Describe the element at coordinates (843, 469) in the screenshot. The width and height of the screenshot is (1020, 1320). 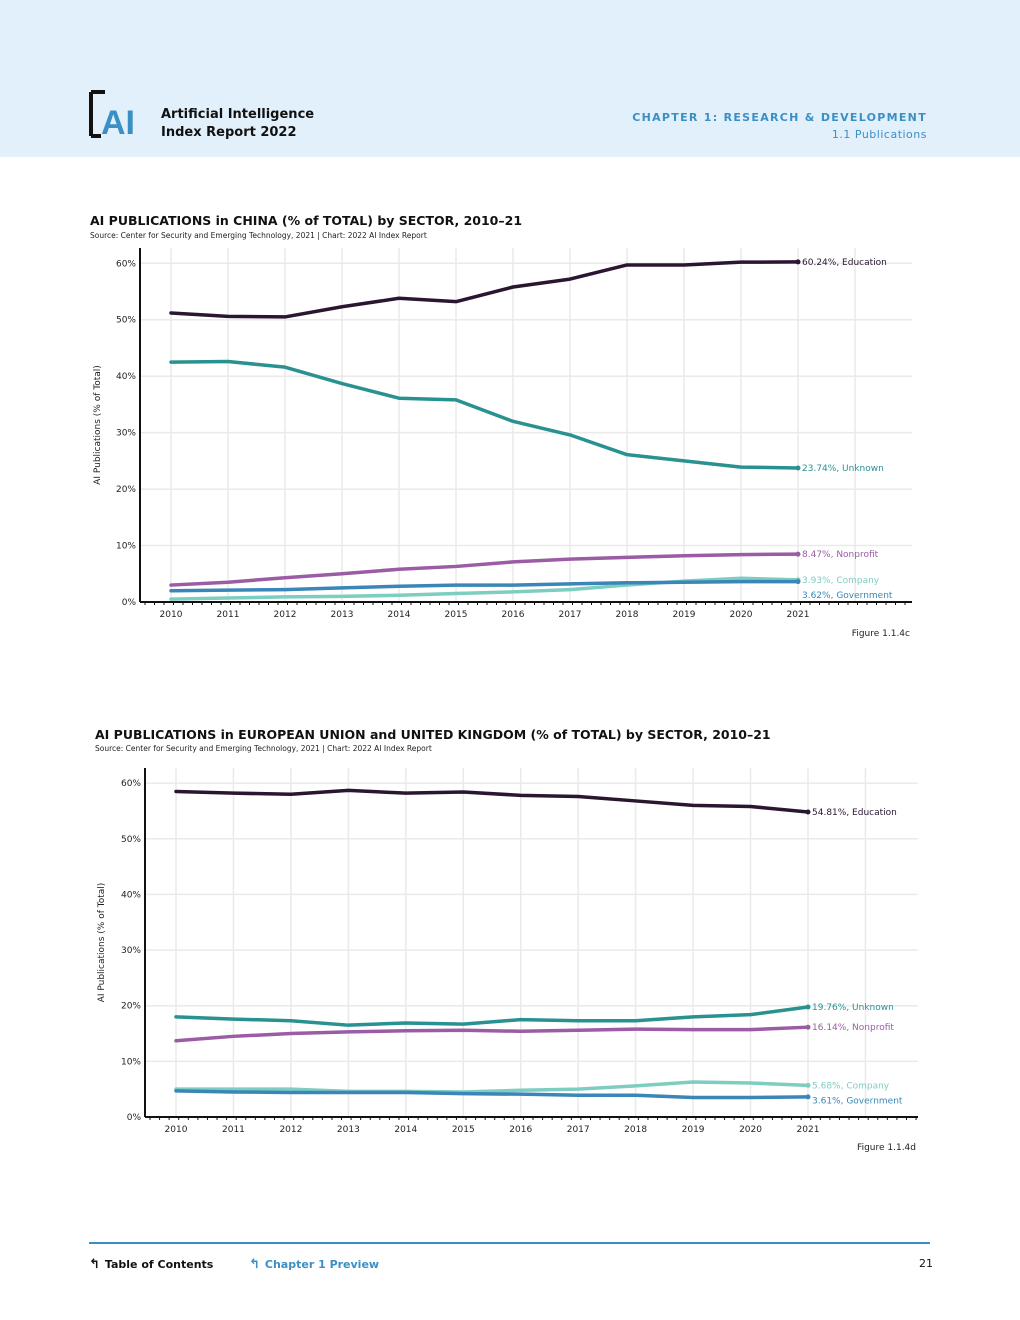
I see `series-end-label-unknown: 23.74%, Unknown` at that location.